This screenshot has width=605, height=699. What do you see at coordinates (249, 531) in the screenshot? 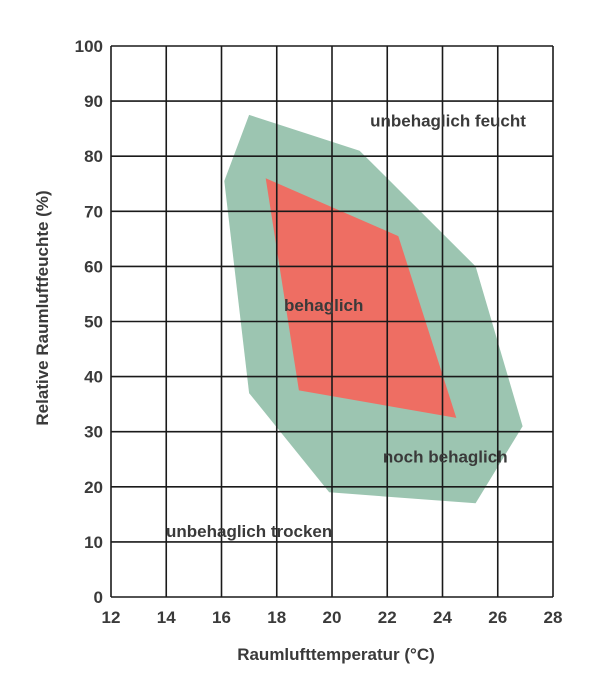
I see `annotation-unbehaglich-trocken: unbehaglich trocken` at bounding box center [249, 531].